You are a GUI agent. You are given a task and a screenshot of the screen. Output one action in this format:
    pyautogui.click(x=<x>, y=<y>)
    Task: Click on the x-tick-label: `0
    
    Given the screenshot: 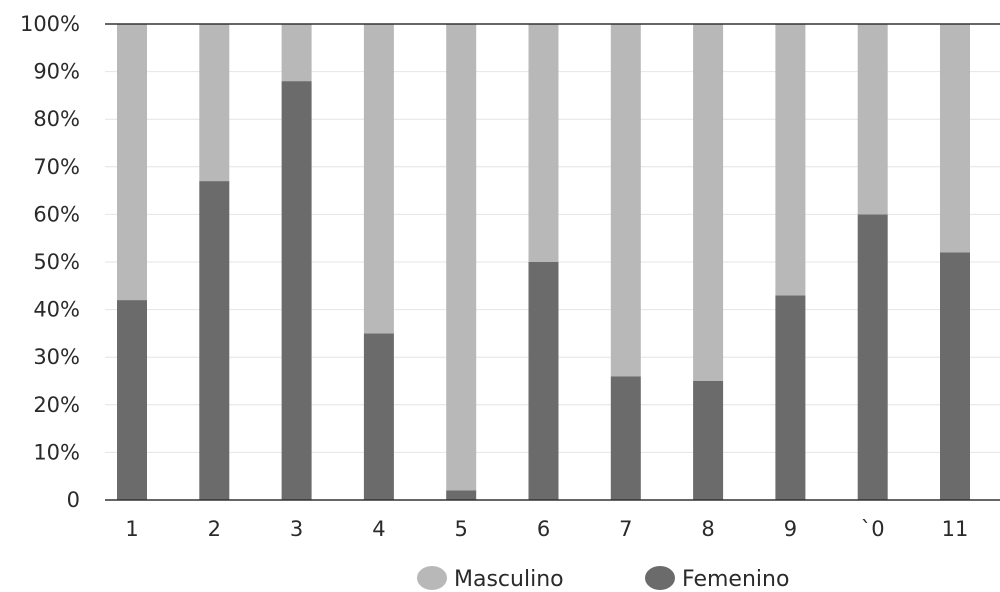 What is the action you would take?
    pyautogui.click(x=873, y=529)
    